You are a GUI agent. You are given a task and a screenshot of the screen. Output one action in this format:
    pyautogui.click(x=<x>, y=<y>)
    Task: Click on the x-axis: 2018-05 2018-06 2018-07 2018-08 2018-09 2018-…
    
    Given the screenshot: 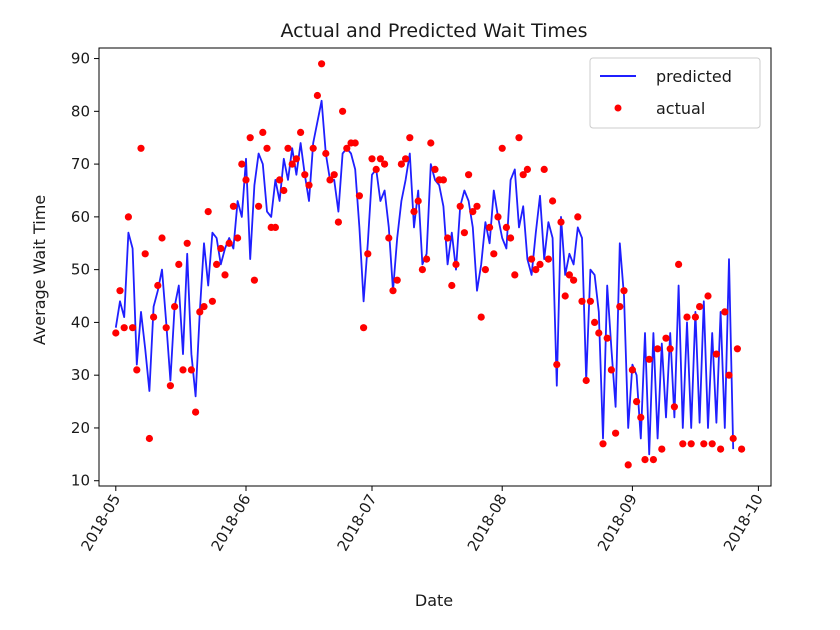 What is the action you would take?
    pyautogui.click(x=422, y=520)
    